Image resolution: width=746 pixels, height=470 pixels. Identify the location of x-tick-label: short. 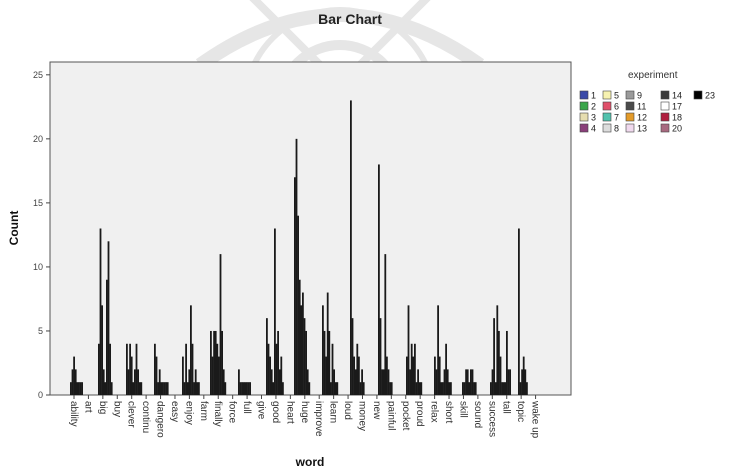
(448, 412).